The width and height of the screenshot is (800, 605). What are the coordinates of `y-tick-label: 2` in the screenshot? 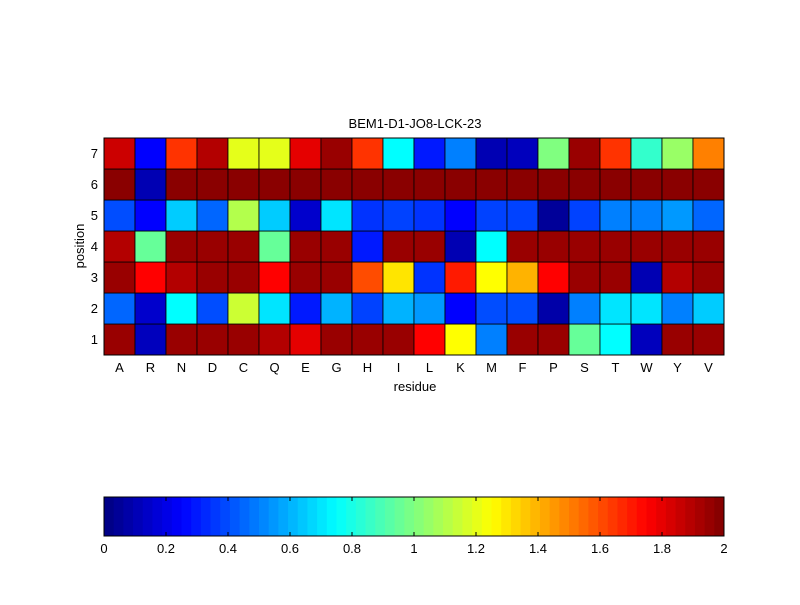 It's located at (94, 308).